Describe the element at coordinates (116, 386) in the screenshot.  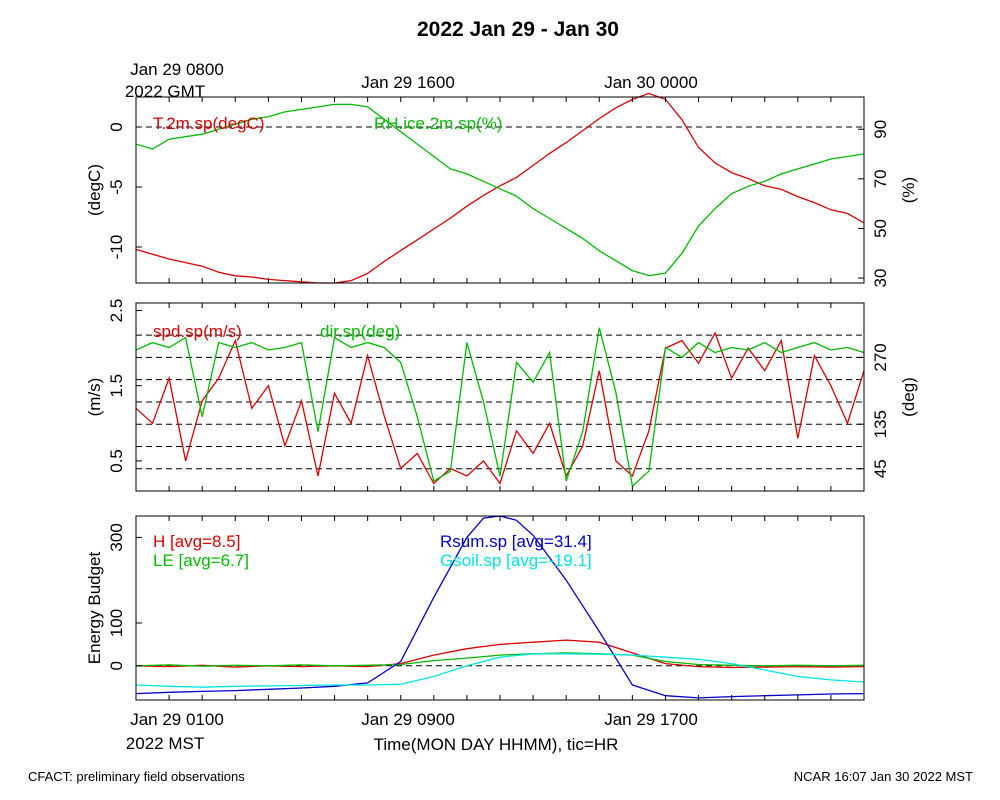
I see `y-tick-label: 1.5` at that location.